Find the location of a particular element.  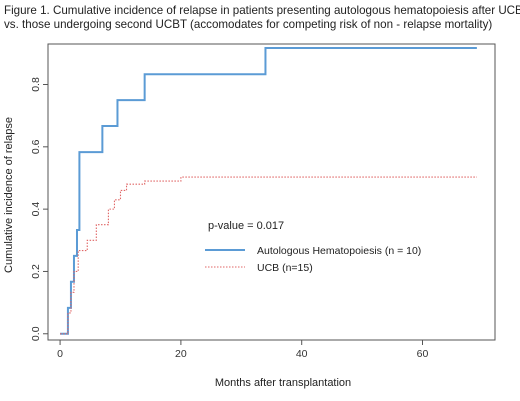

legend-label-1: Autologous Hematopoiesis (n = 10) is located at coordinates (339, 251).